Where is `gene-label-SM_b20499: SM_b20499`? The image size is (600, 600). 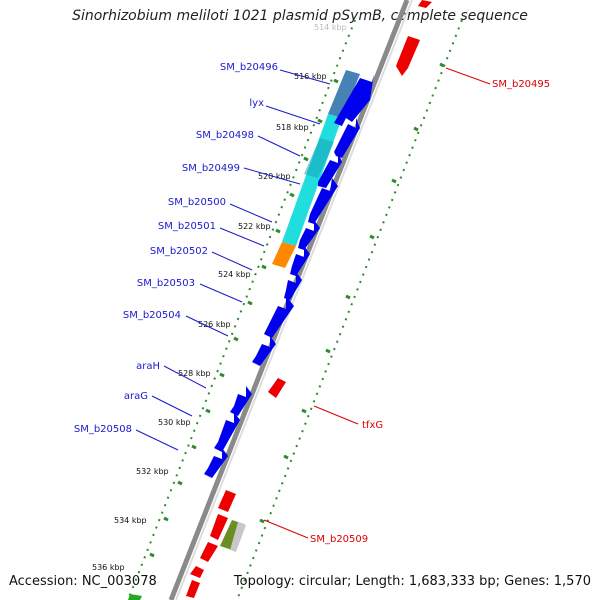
gene-label-SM_b20499: SM_b20499 is located at coordinates (211, 168).